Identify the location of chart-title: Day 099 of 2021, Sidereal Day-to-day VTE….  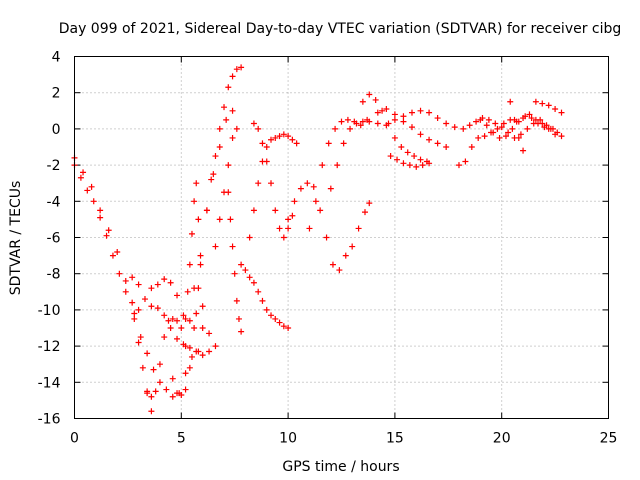
(340, 29).